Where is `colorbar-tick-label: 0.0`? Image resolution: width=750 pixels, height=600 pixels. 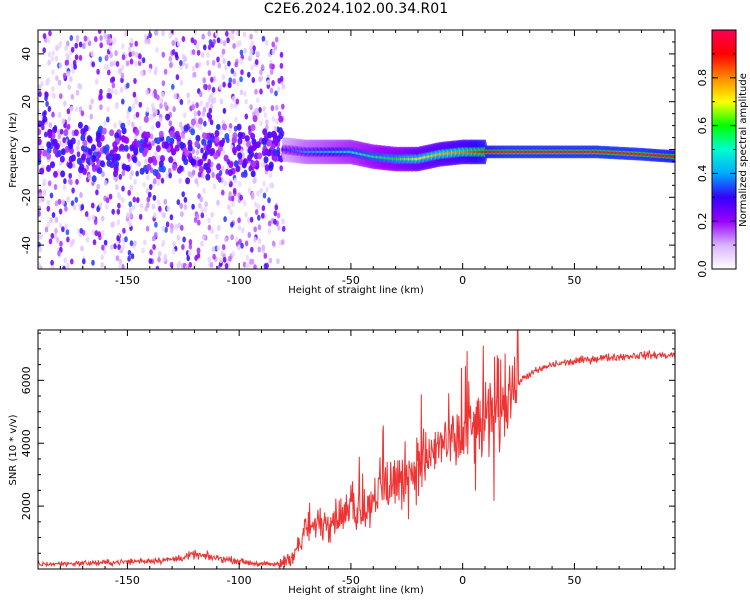 colorbar-tick-label: 0.0 is located at coordinates (702, 269).